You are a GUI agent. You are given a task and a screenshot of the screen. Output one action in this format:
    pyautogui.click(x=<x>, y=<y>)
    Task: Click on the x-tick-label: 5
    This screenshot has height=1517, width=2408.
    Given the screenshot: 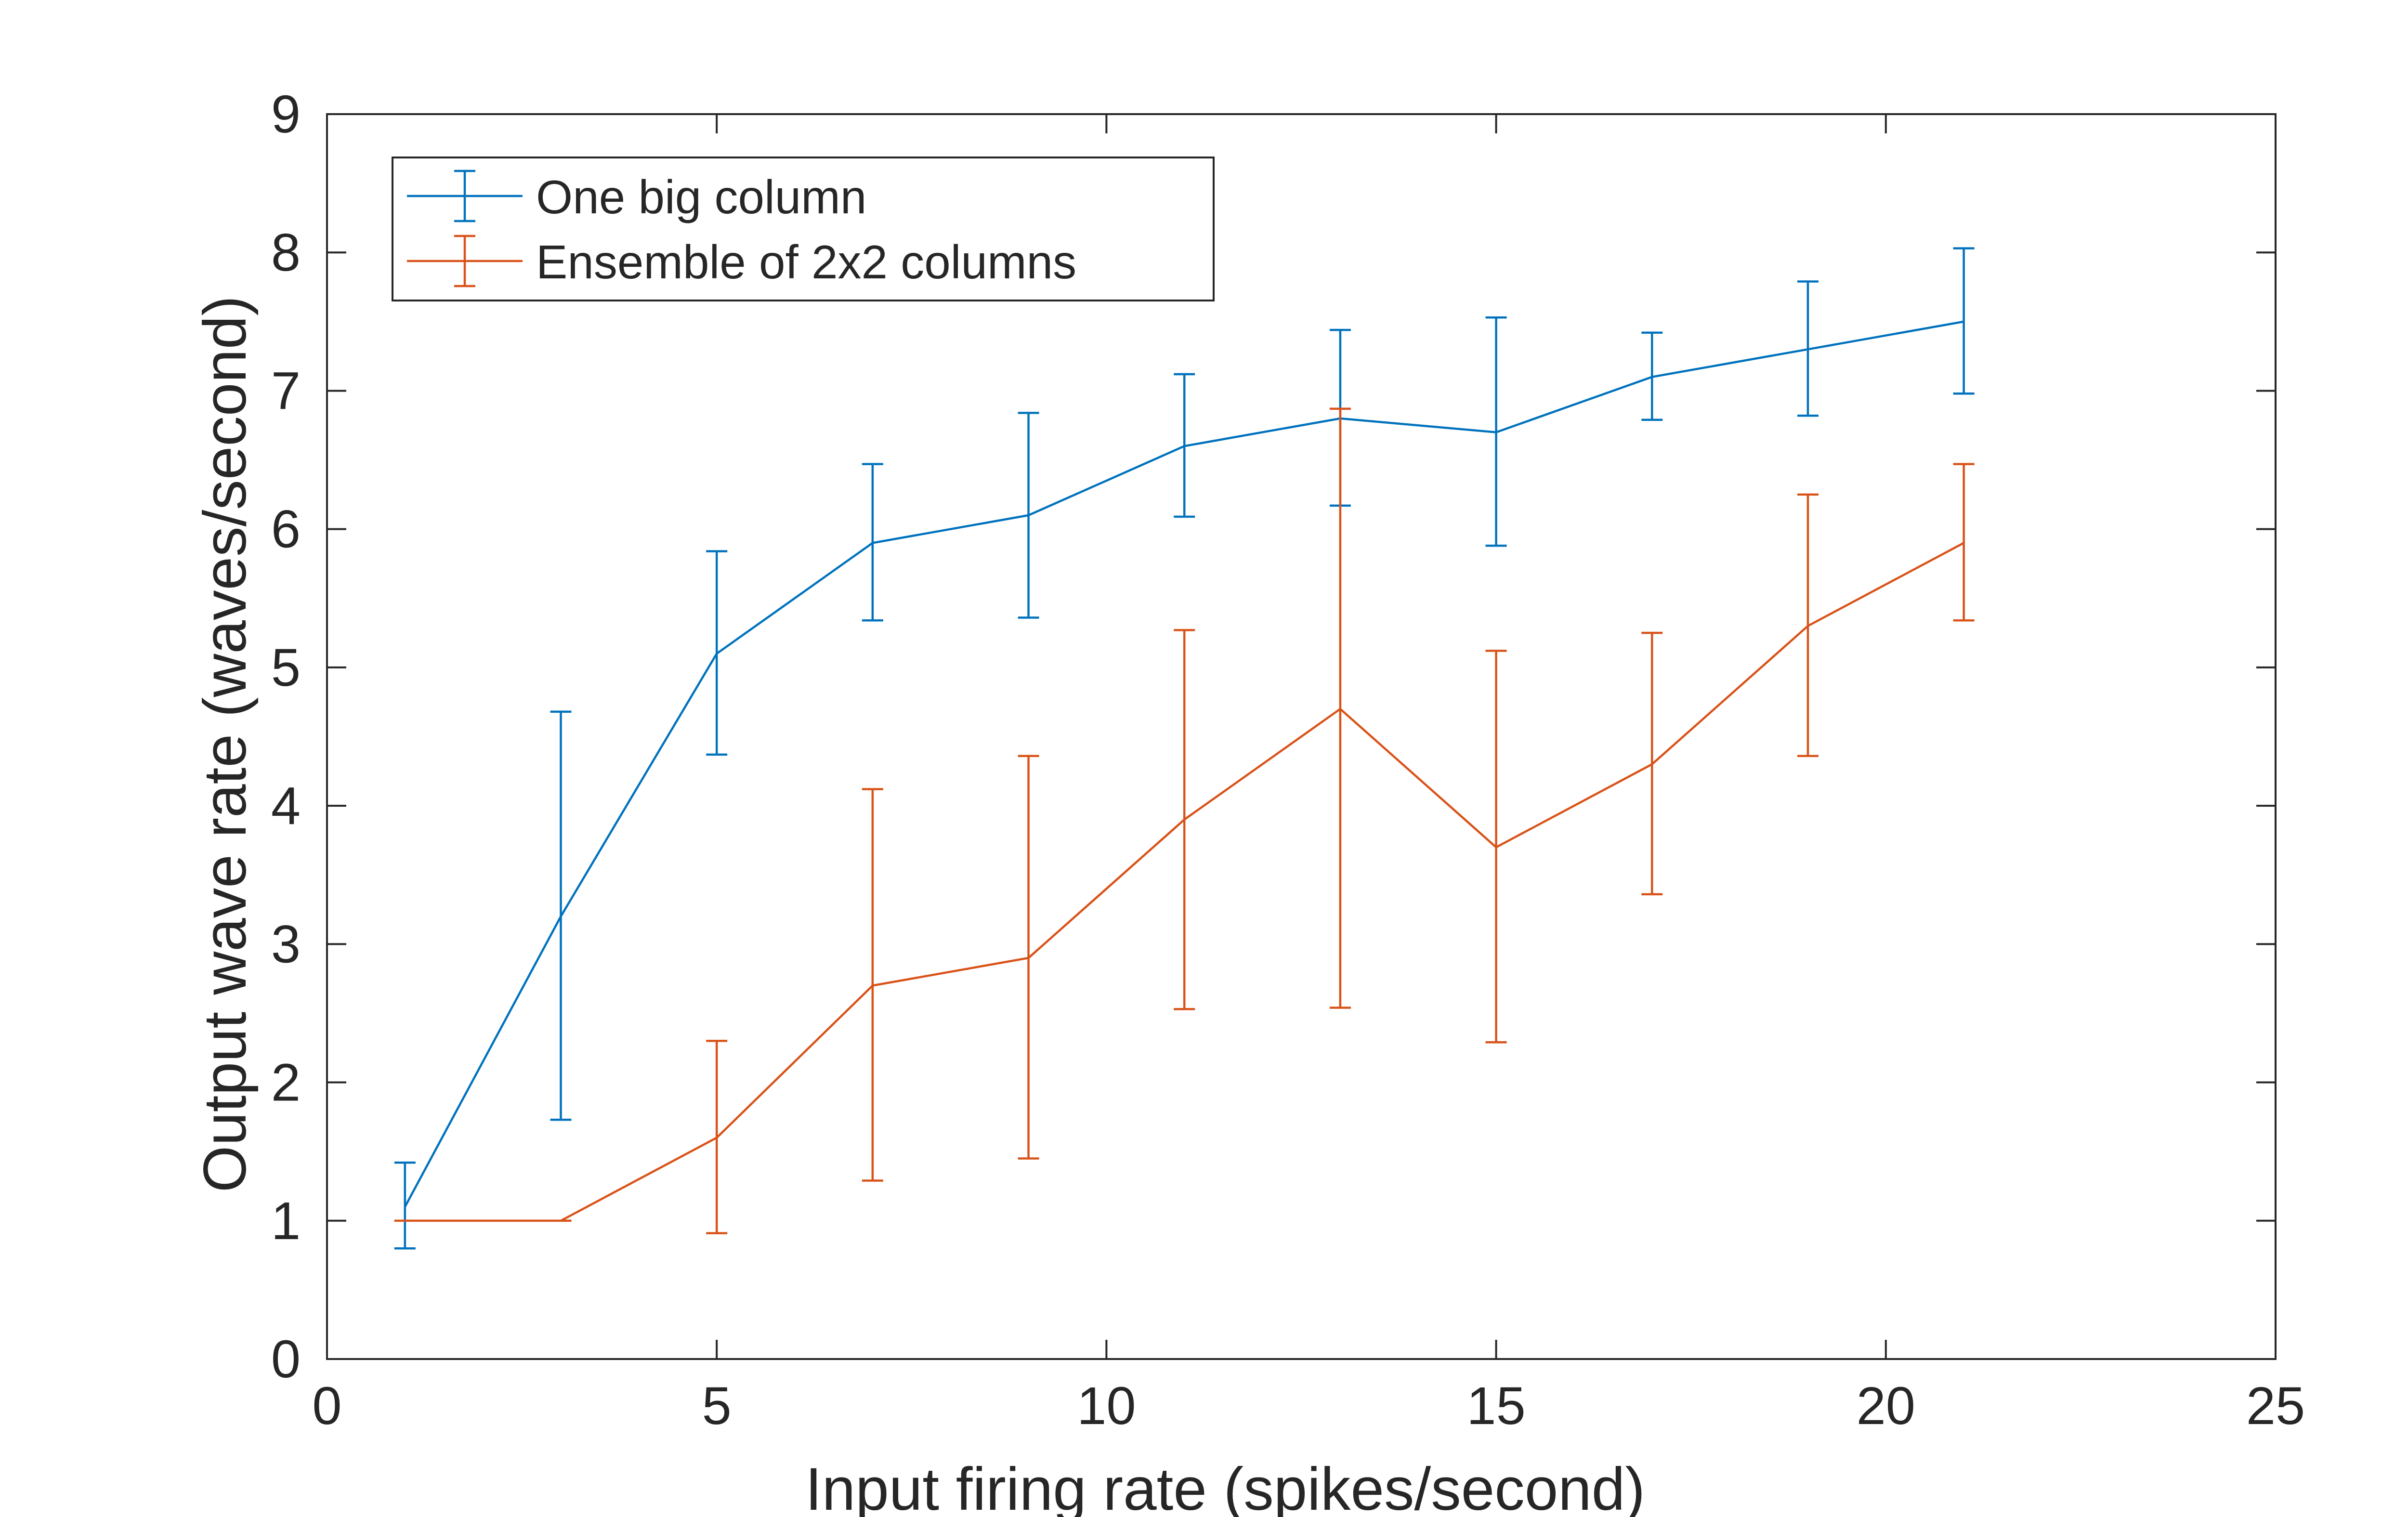 What is the action you would take?
    pyautogui.click(x=717, y=1406)
    